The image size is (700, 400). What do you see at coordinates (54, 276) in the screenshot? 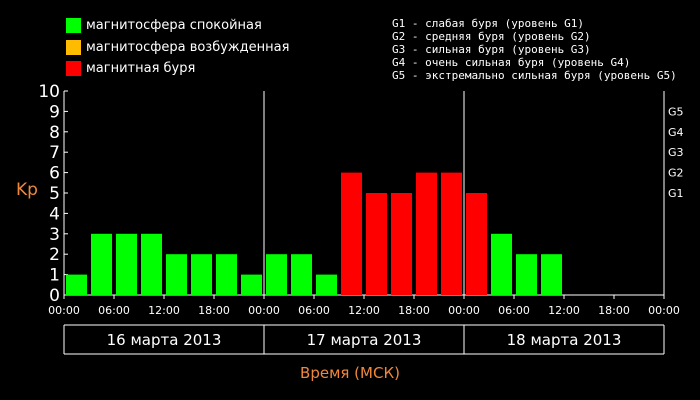
I see `y-tick-label: 1` at bounding box center [54, 276].